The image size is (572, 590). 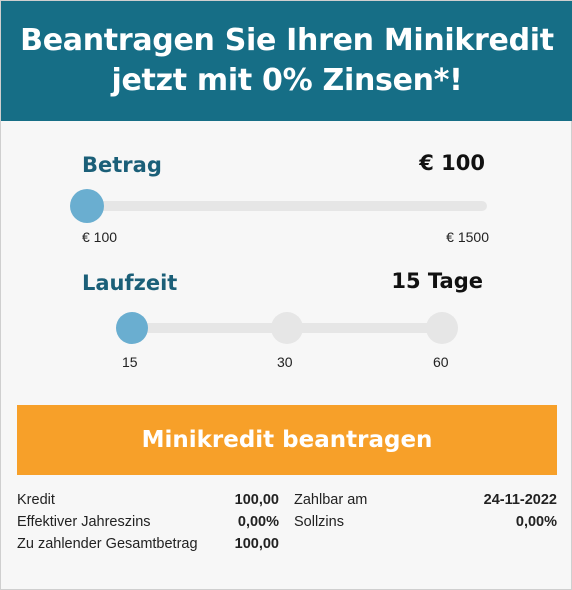 What do you see at coordinates (287, 40) in the screenshot?
I see `header-title-line1: Beantragen Sie Ihren Minikredit` at bounding box center [287, 40].